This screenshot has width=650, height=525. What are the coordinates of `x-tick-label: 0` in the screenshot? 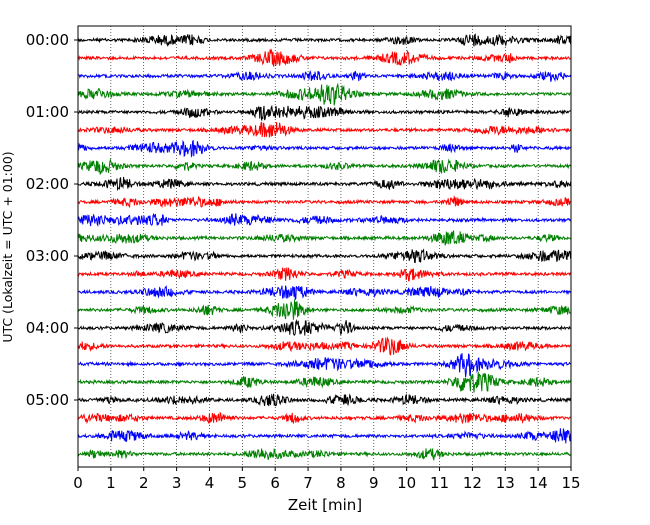 It's located at (78, 483).